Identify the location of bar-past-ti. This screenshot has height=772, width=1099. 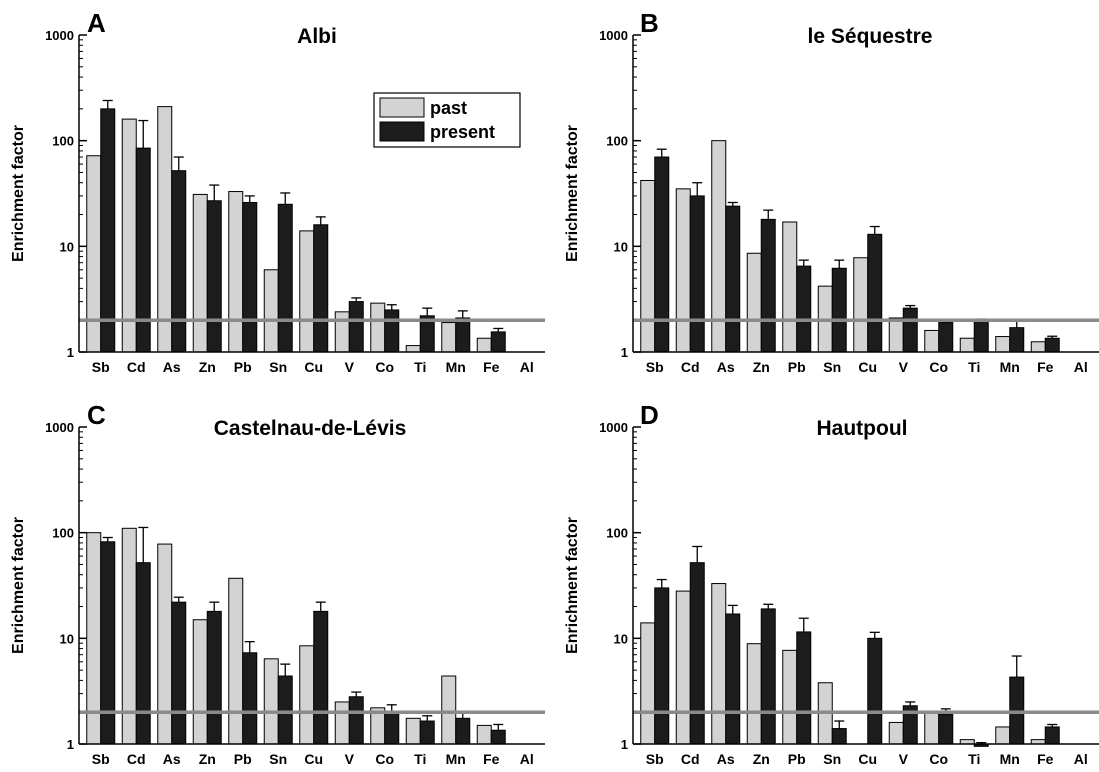
(967, 345).